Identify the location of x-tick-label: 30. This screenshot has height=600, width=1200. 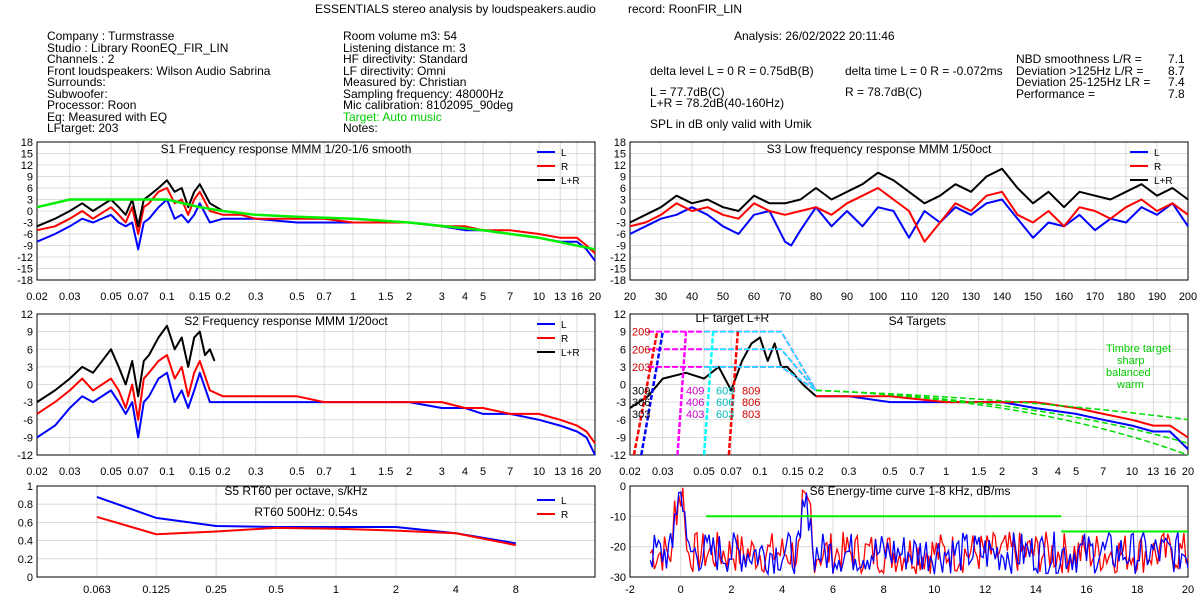
(661, 297).